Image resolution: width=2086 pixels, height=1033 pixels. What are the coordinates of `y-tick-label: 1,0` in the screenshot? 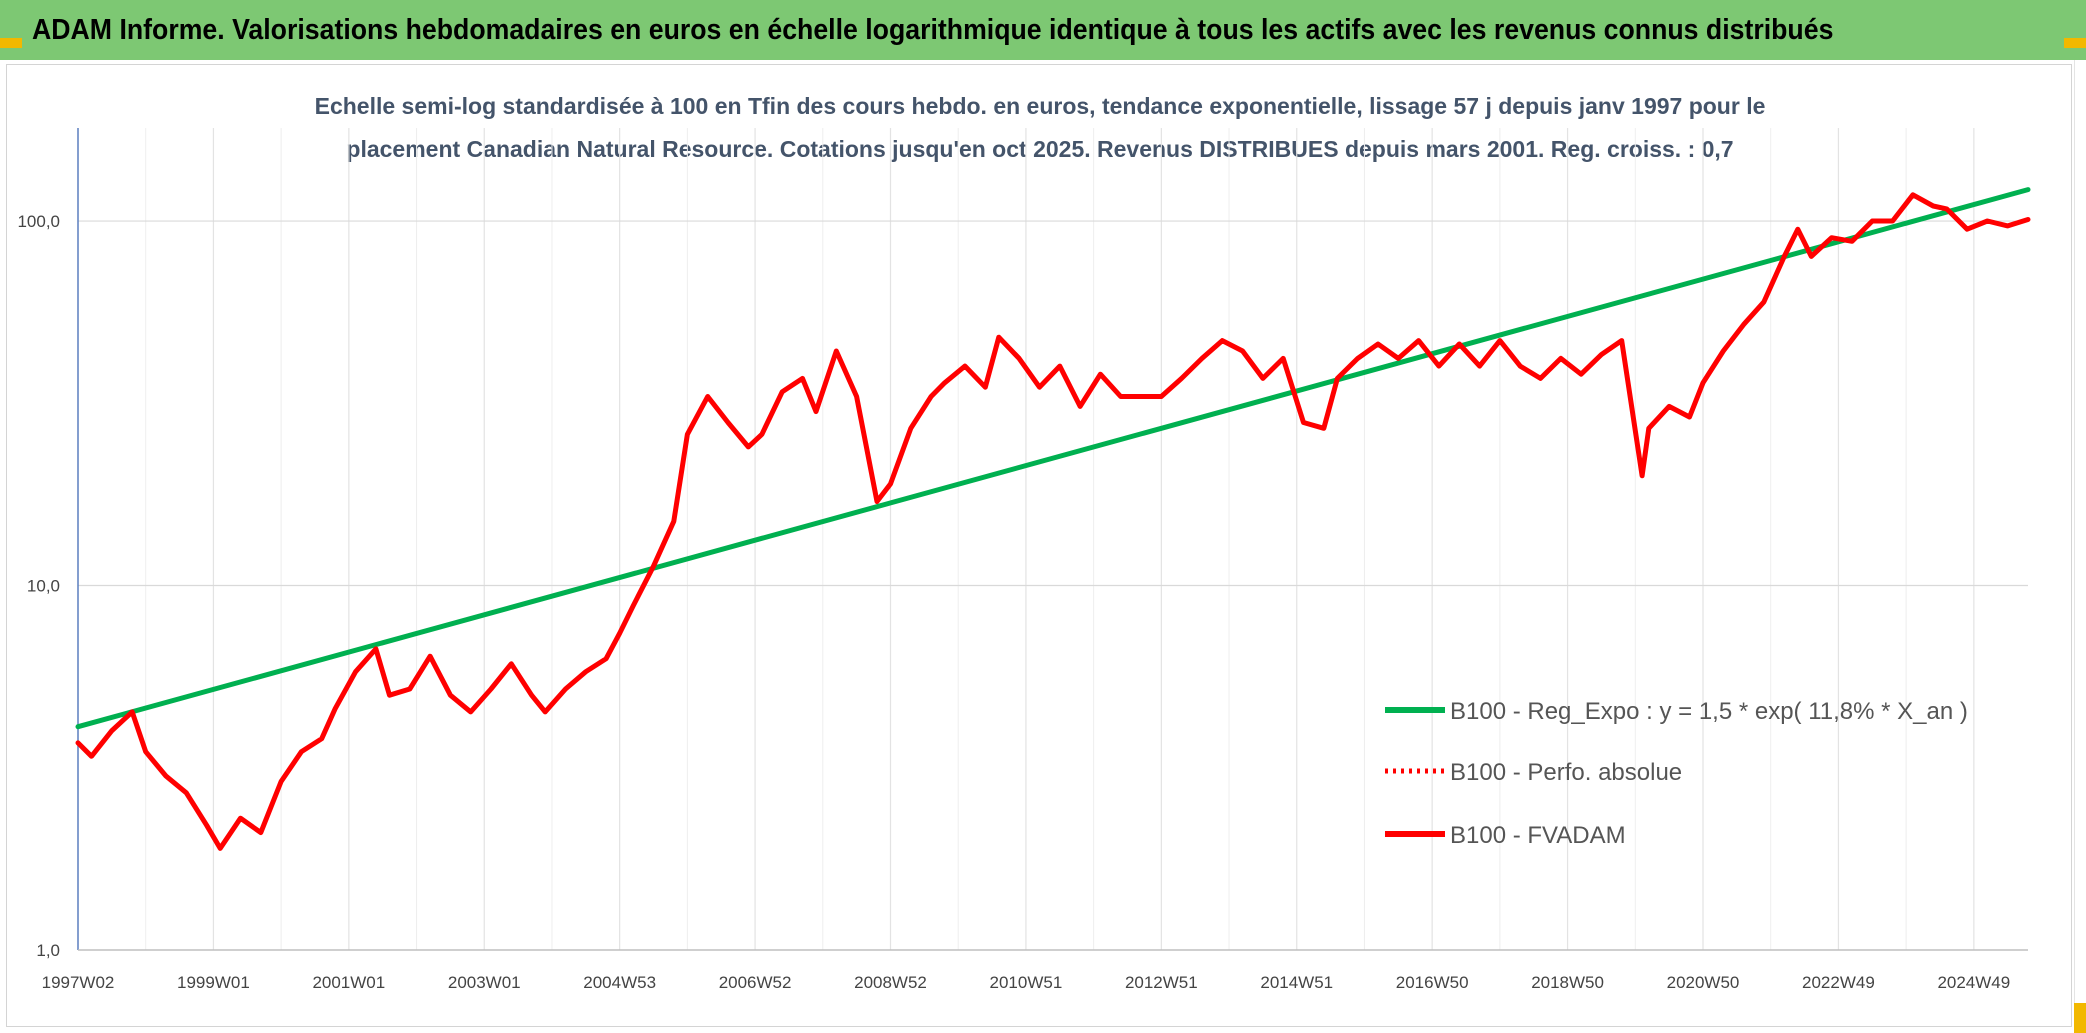 It's located at (48, 950).